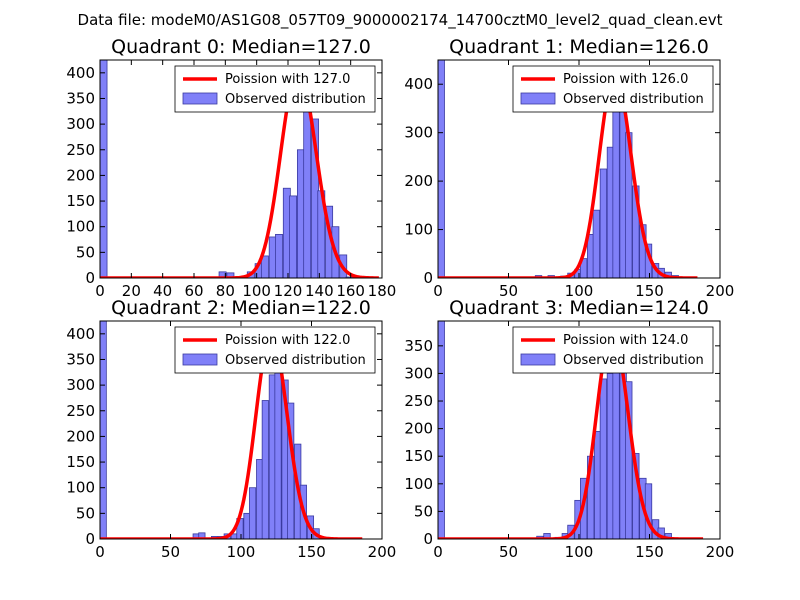  Describe the element at coordinates (241, 47) in the screenshot. I see `subplot-title: Quadrant 0: Median=127.0` at that location.